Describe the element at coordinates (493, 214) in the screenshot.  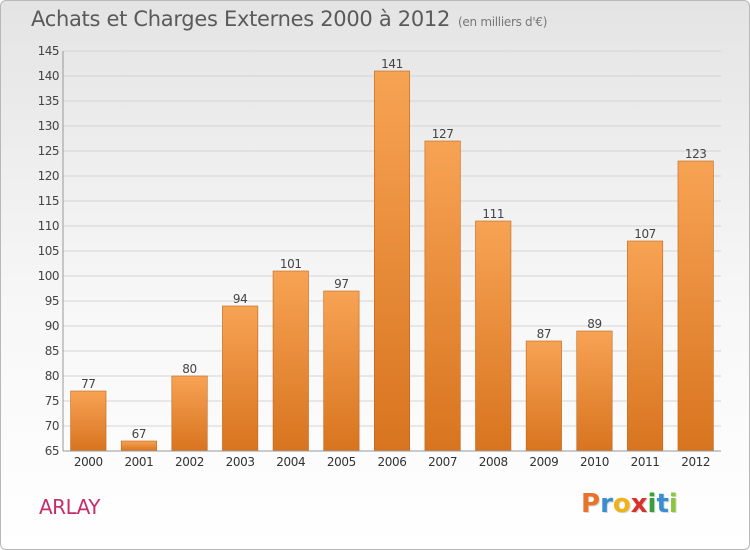
I see `bar-value-label: 111` at that location.